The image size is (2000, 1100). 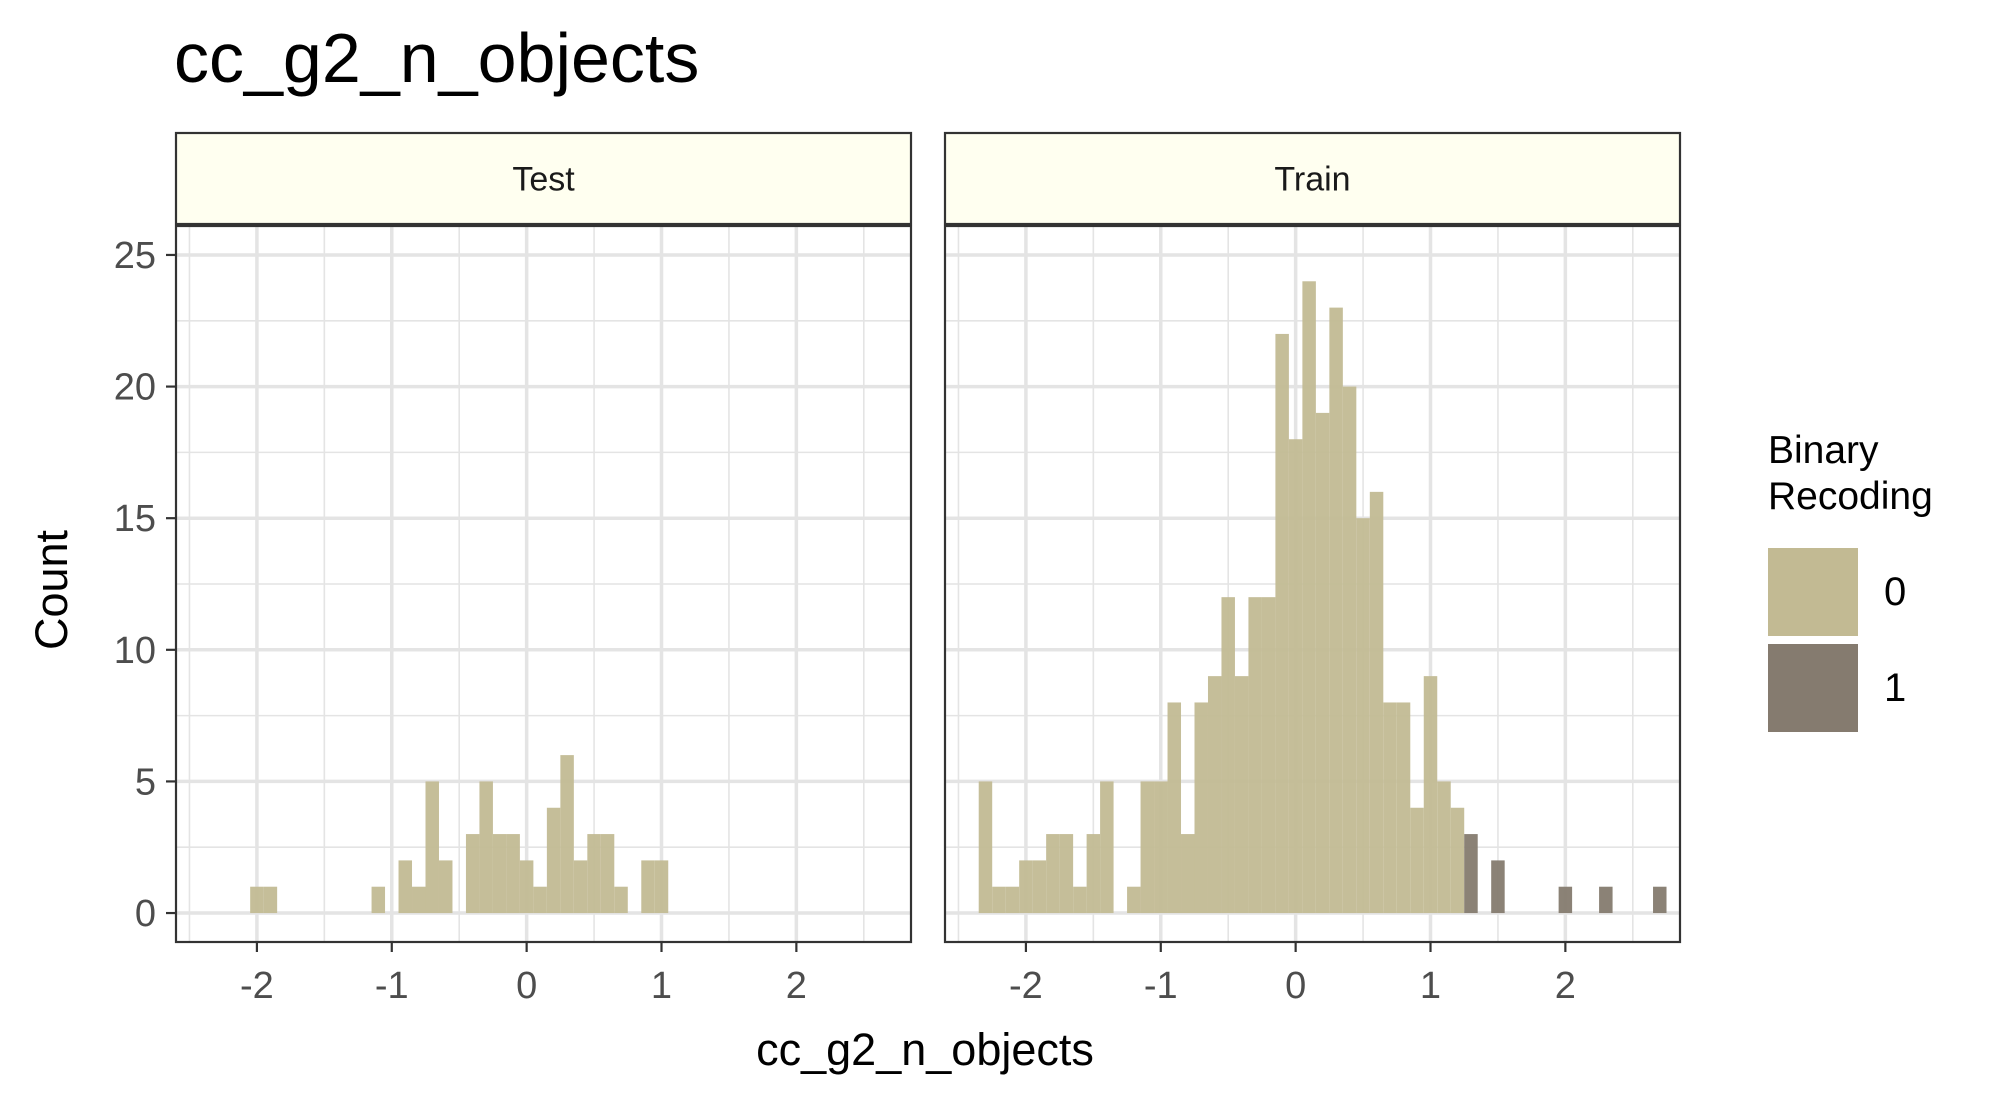 What do you see at coordinates (1895, 591) in the screenshot?
I see `legend-label-0: 0` at bounding box center [1895, 591].